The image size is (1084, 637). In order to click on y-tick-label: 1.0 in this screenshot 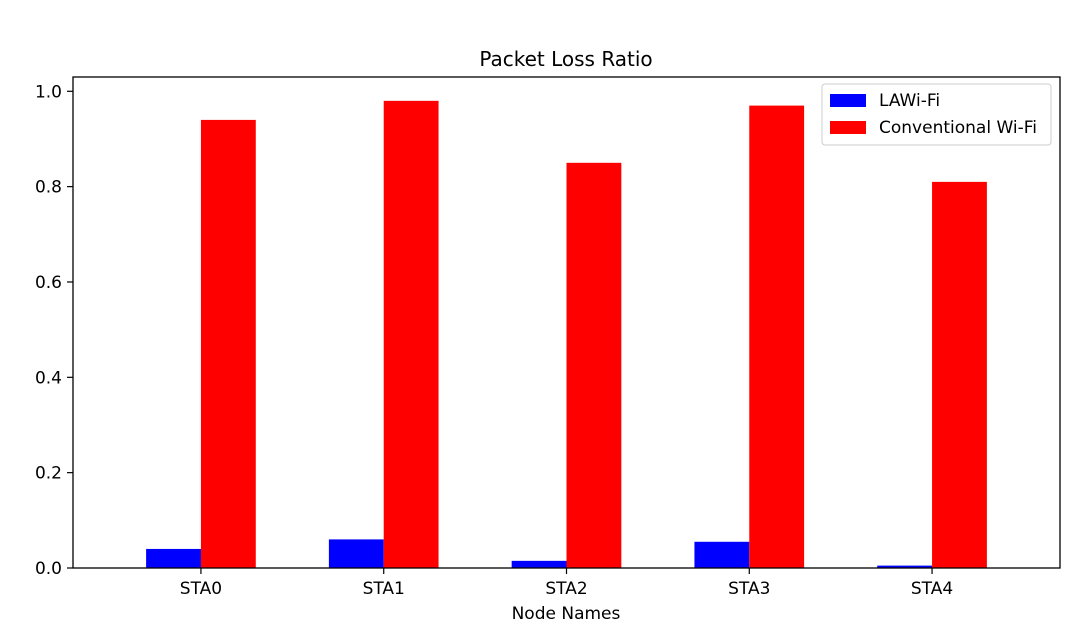, I will do `click(48, 92)`.